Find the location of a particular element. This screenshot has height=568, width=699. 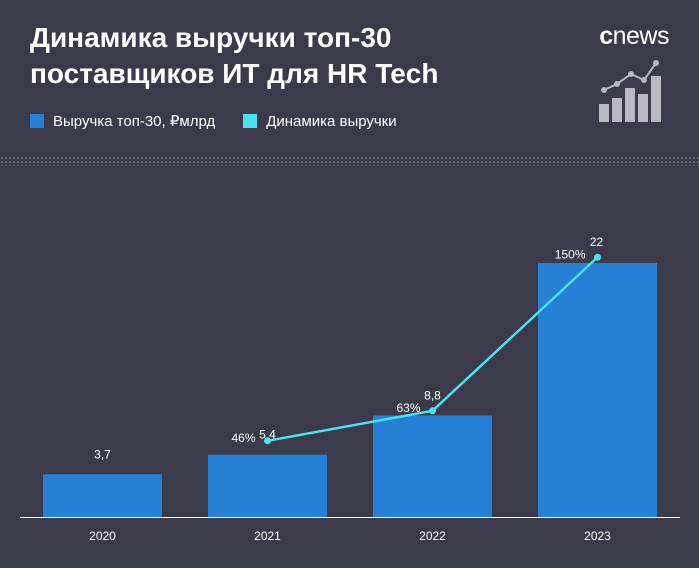

chart-legend: Выручка топ-30, ₽млрд Динамика выручки is located at coordinates (227, 121).